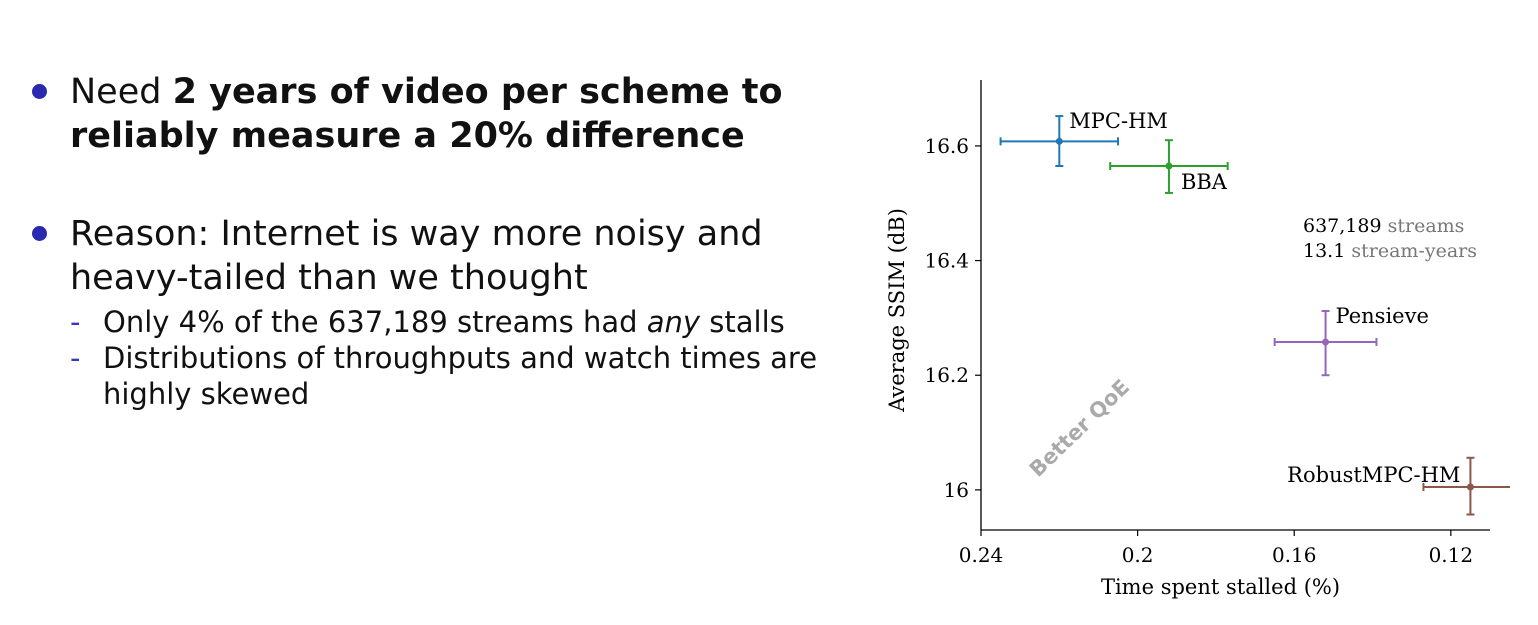  What do you see at coordinates (1414, 251) in the screenshot?
I see `stats-unit: stream-years` at bounding box center [1414, 251].